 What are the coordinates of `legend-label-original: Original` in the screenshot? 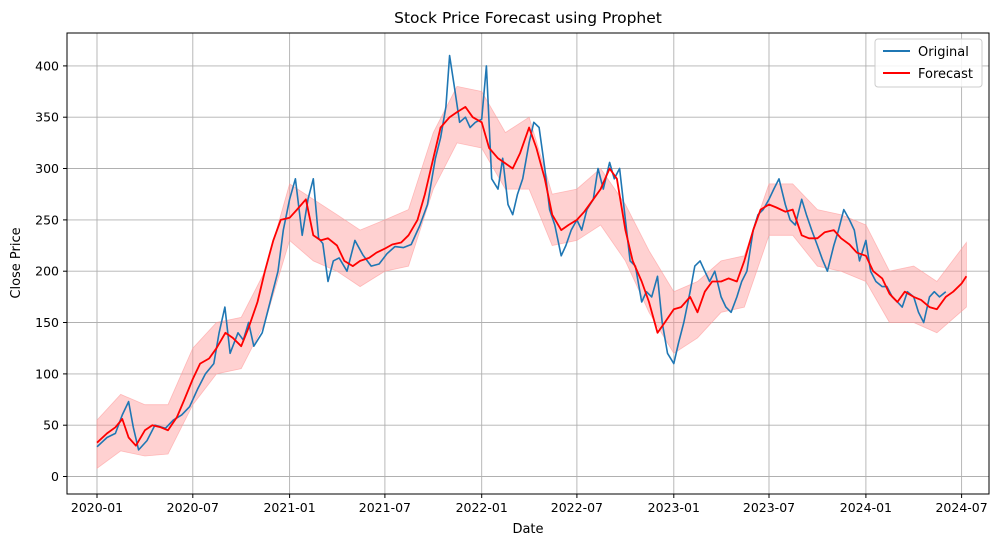 It's located at (943, 52).